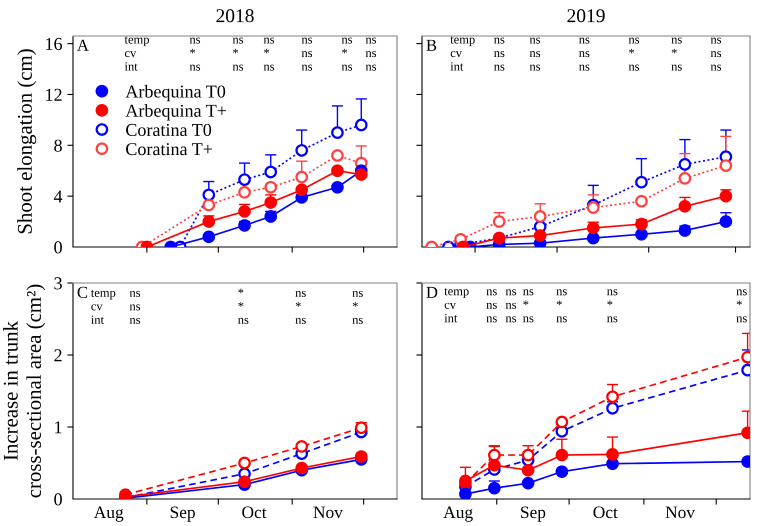 The height and width of the screenshot is (526, 758). What do you see at coordinates (26, 141) in the screenshot?
I see `y-axis-title: Shoot elongation (cm)` at bounding box center [26, 141].